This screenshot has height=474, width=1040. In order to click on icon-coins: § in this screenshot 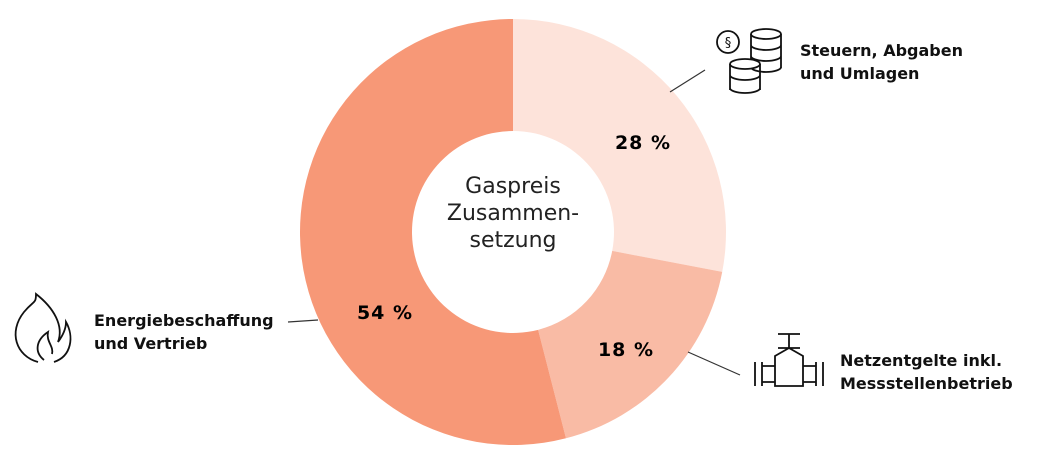, I will do `click(749, 61)`.